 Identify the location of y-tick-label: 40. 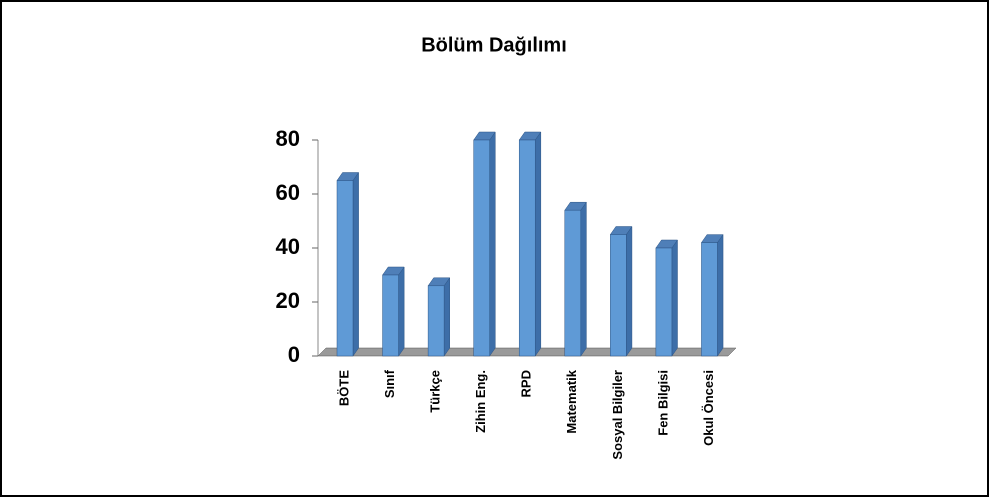
(288, 246).